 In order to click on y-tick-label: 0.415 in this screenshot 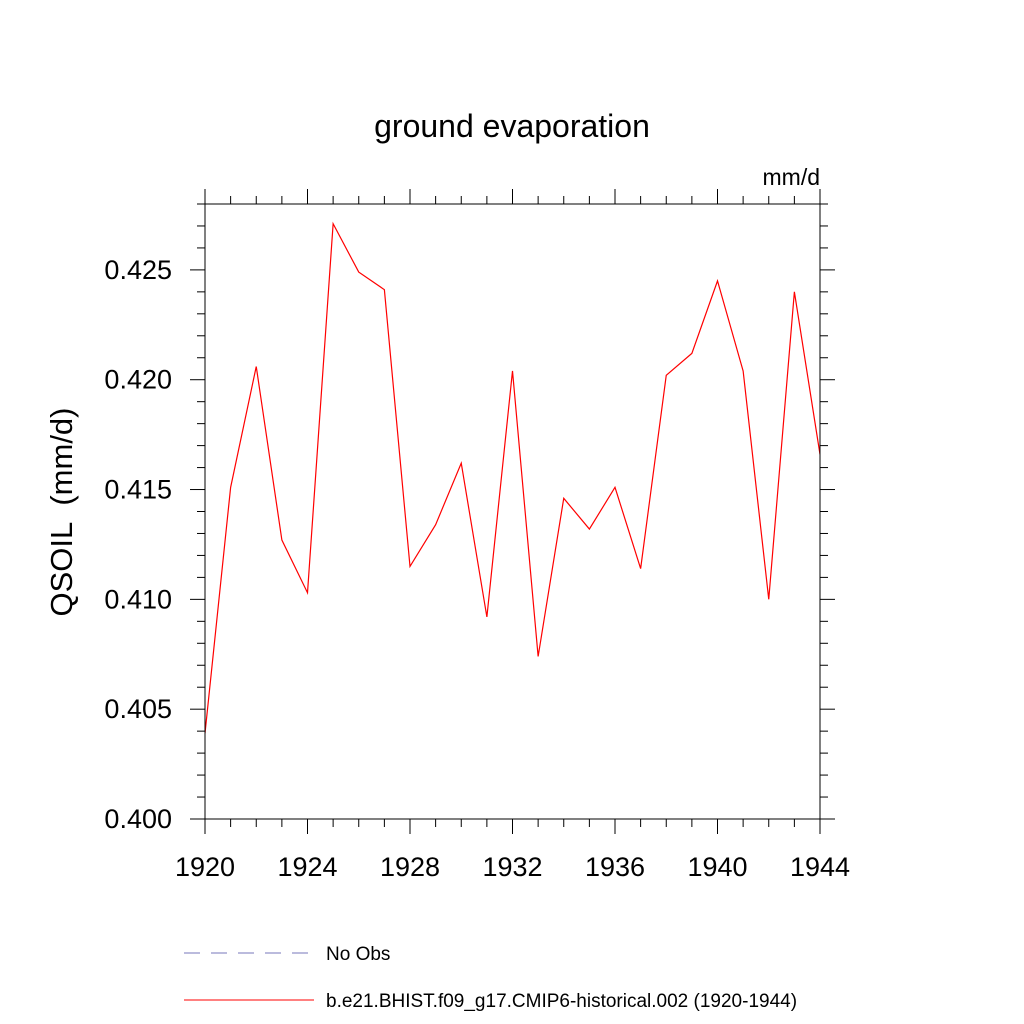, I will do `click(138, 490)`.